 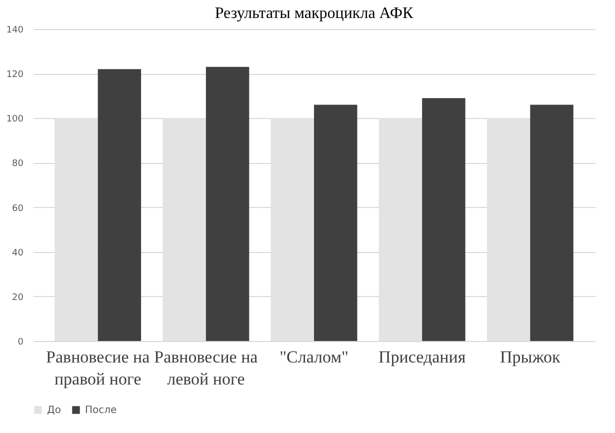 I want to click on x-tick-label: "Слалом", so click(x=314, y=357).